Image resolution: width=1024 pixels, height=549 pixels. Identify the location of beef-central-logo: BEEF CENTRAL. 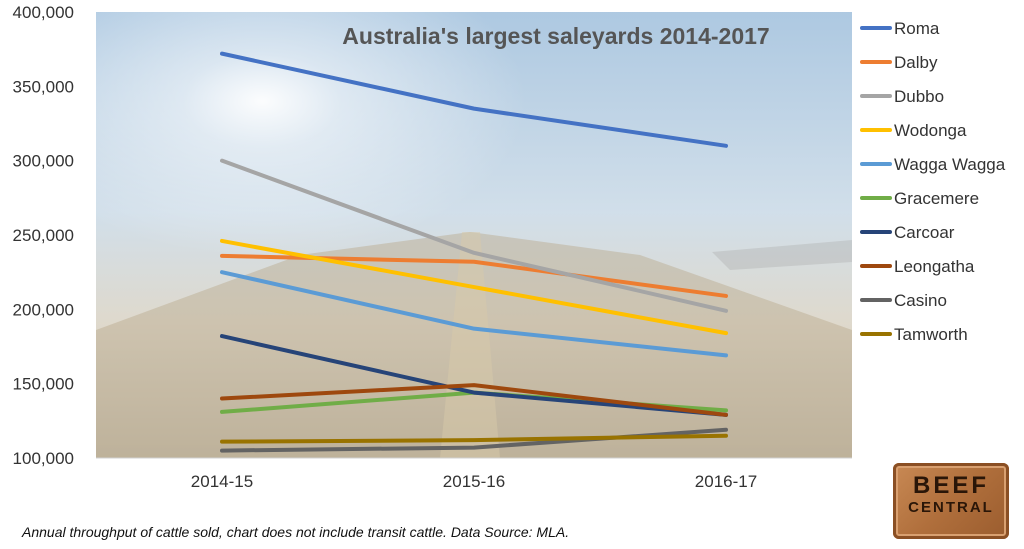
(951, 501).